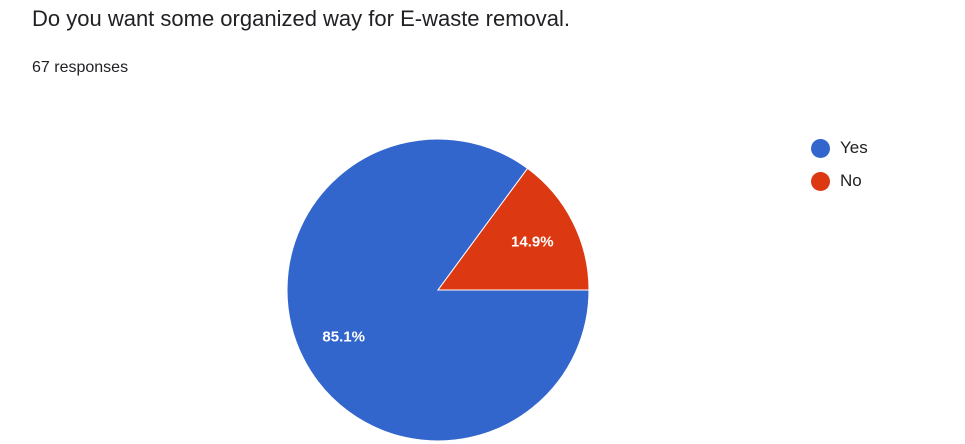  I want to click on legend-swatch-yes-icon, so click(820, 148).